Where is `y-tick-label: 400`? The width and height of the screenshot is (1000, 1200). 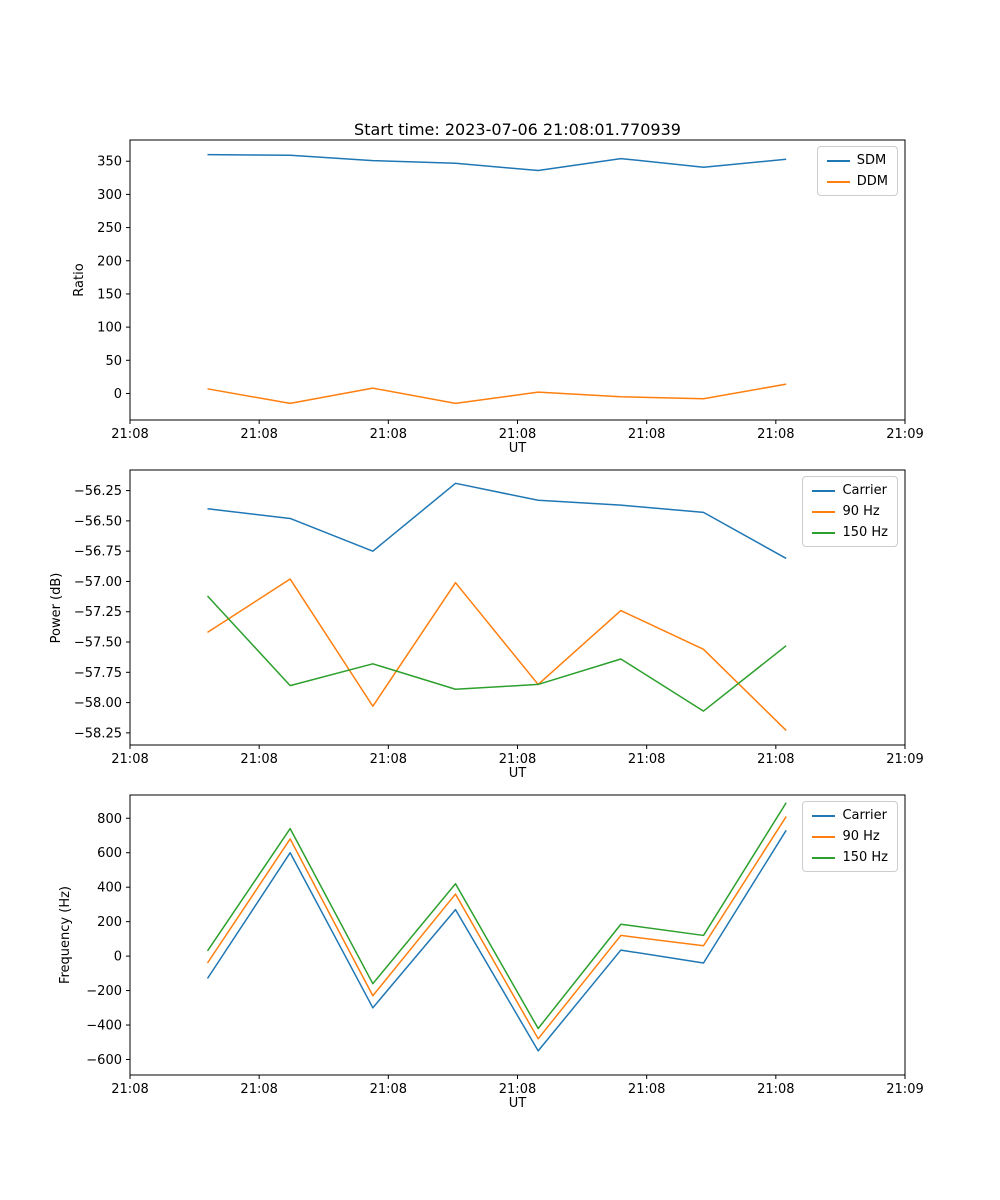 y-tick-label: 400 is located at coordinates (109, 888).